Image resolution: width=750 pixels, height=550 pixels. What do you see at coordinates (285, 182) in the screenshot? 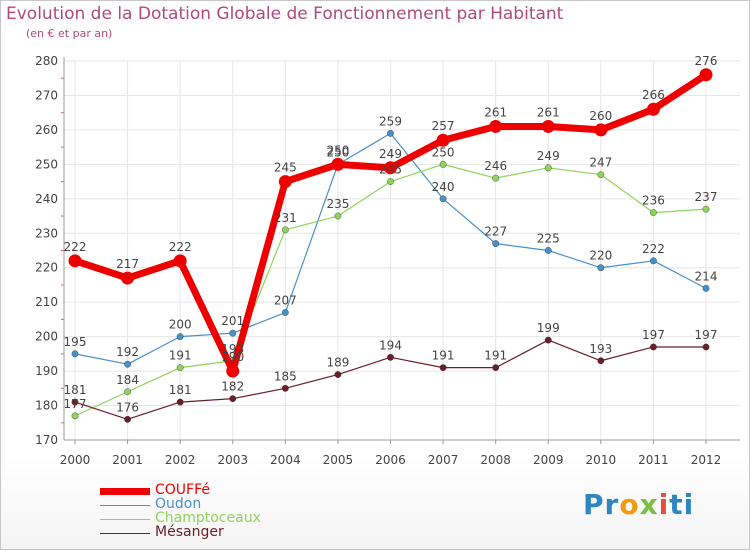
I see `data-point-couffe-2004` at bounding box center [285, 182].